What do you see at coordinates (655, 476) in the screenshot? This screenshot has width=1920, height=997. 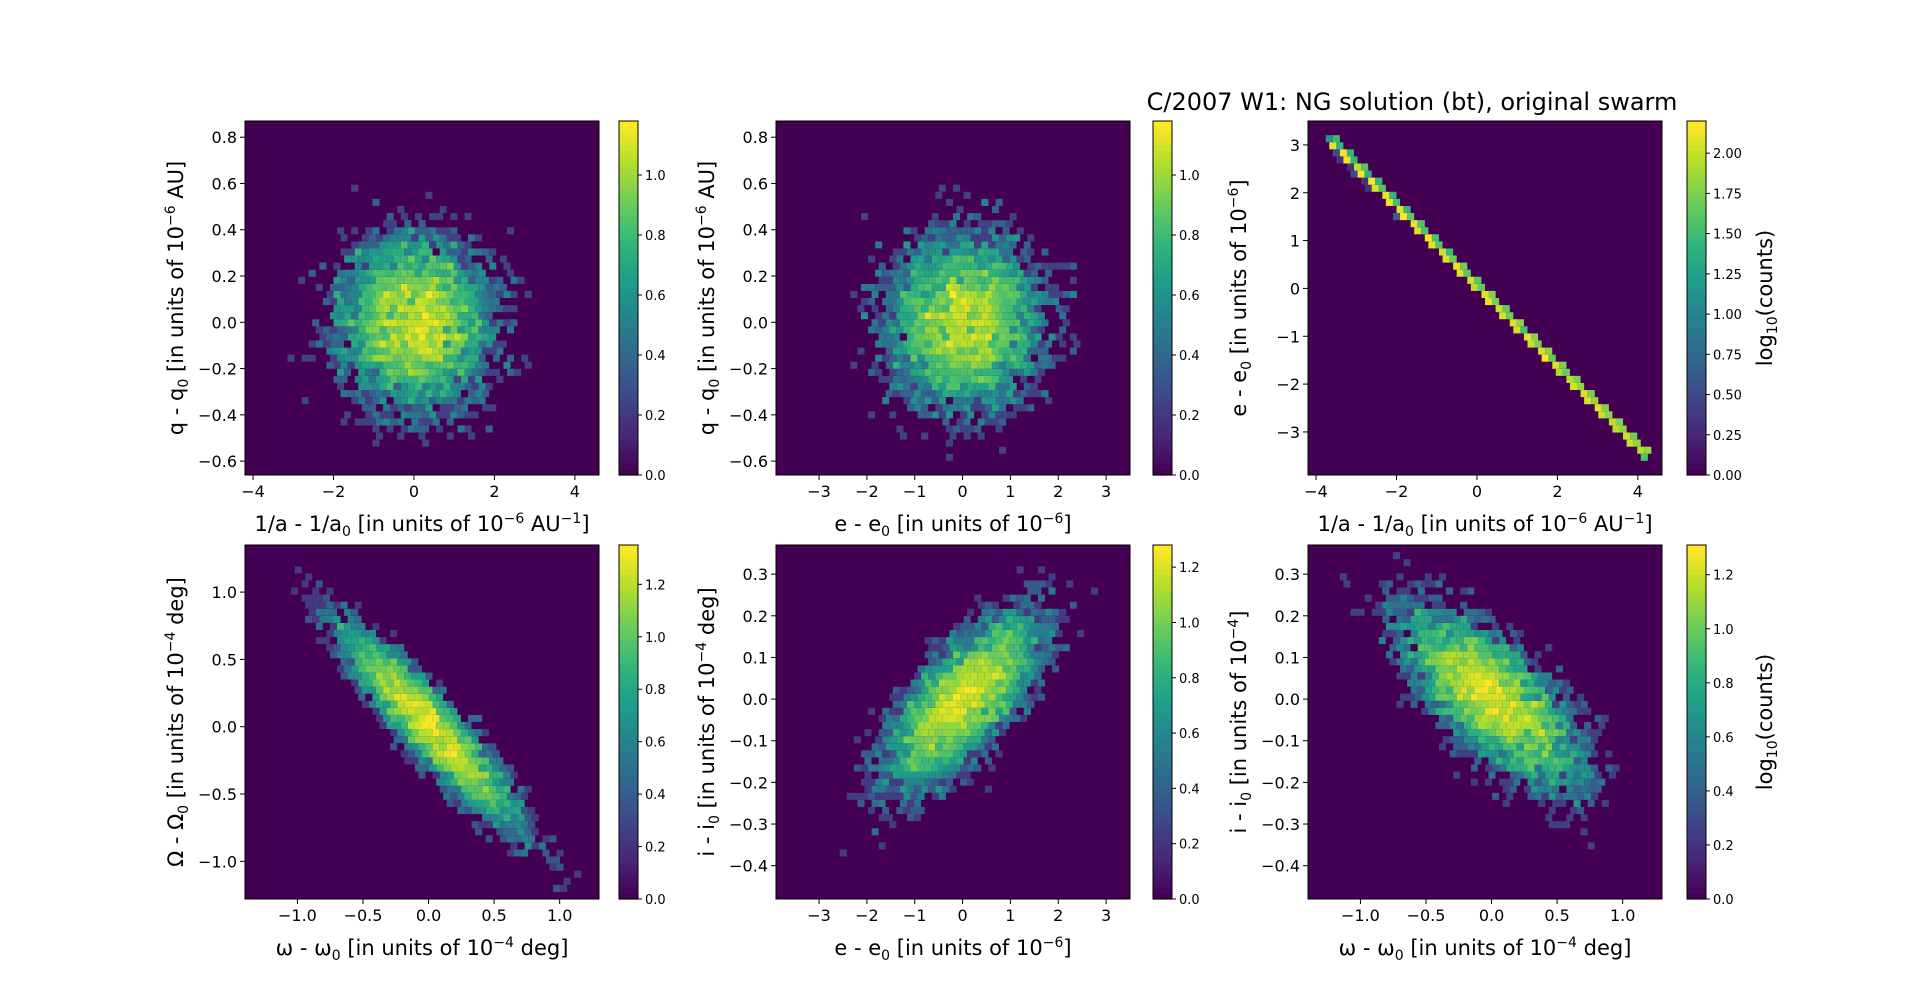 I see `colorbar-tick-label: 0.0` at bounding box center [655, 476].